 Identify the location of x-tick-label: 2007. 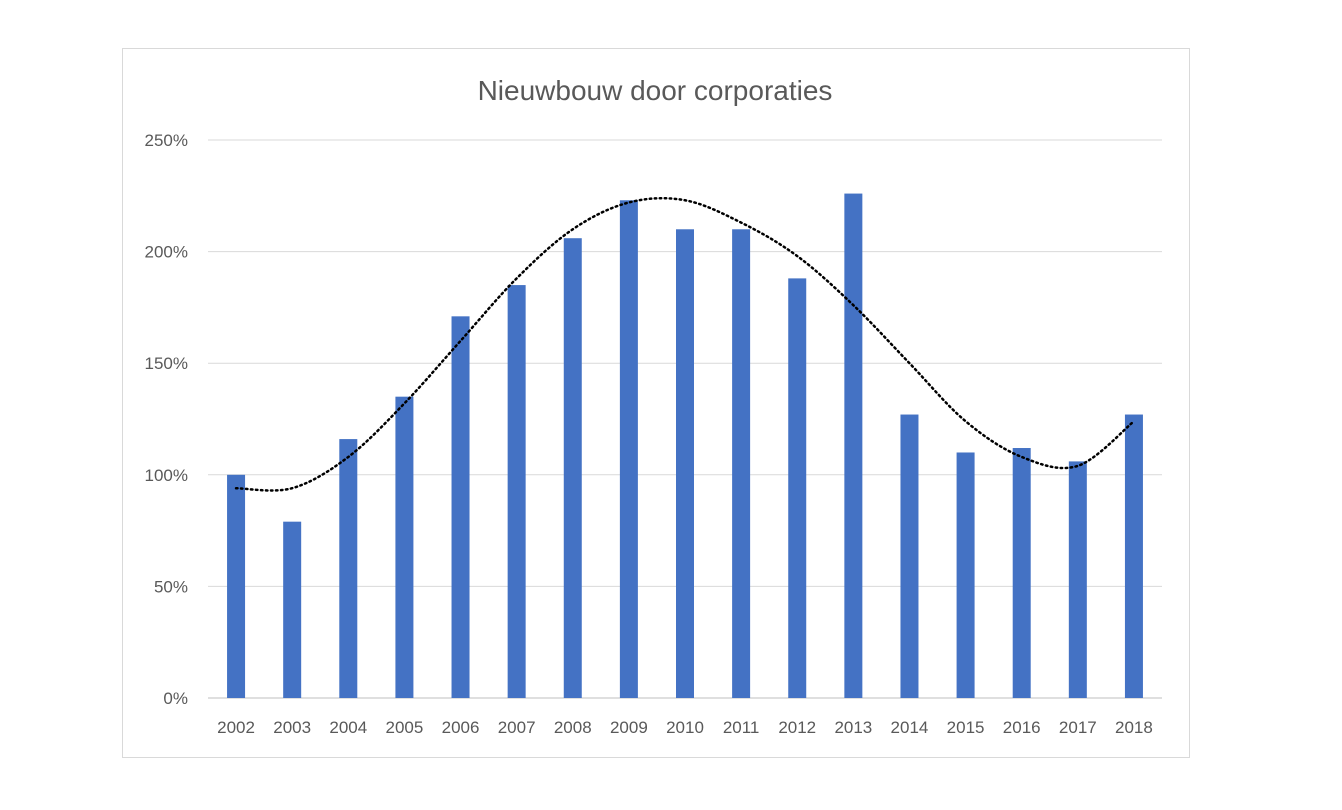
(517, 727).